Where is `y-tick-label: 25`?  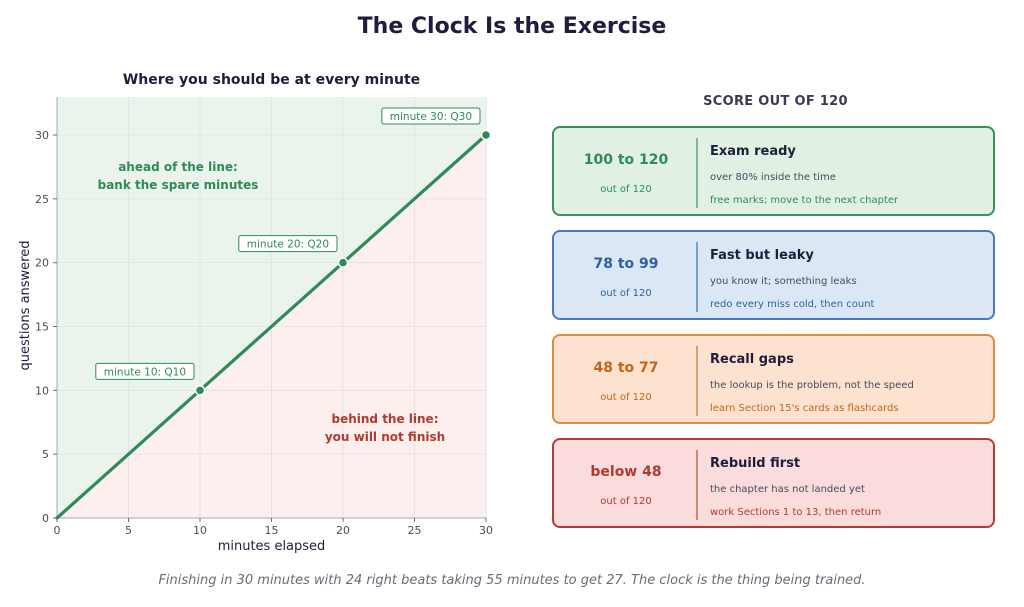
y-tick-label: 25 is located at coordinates (42, 199).